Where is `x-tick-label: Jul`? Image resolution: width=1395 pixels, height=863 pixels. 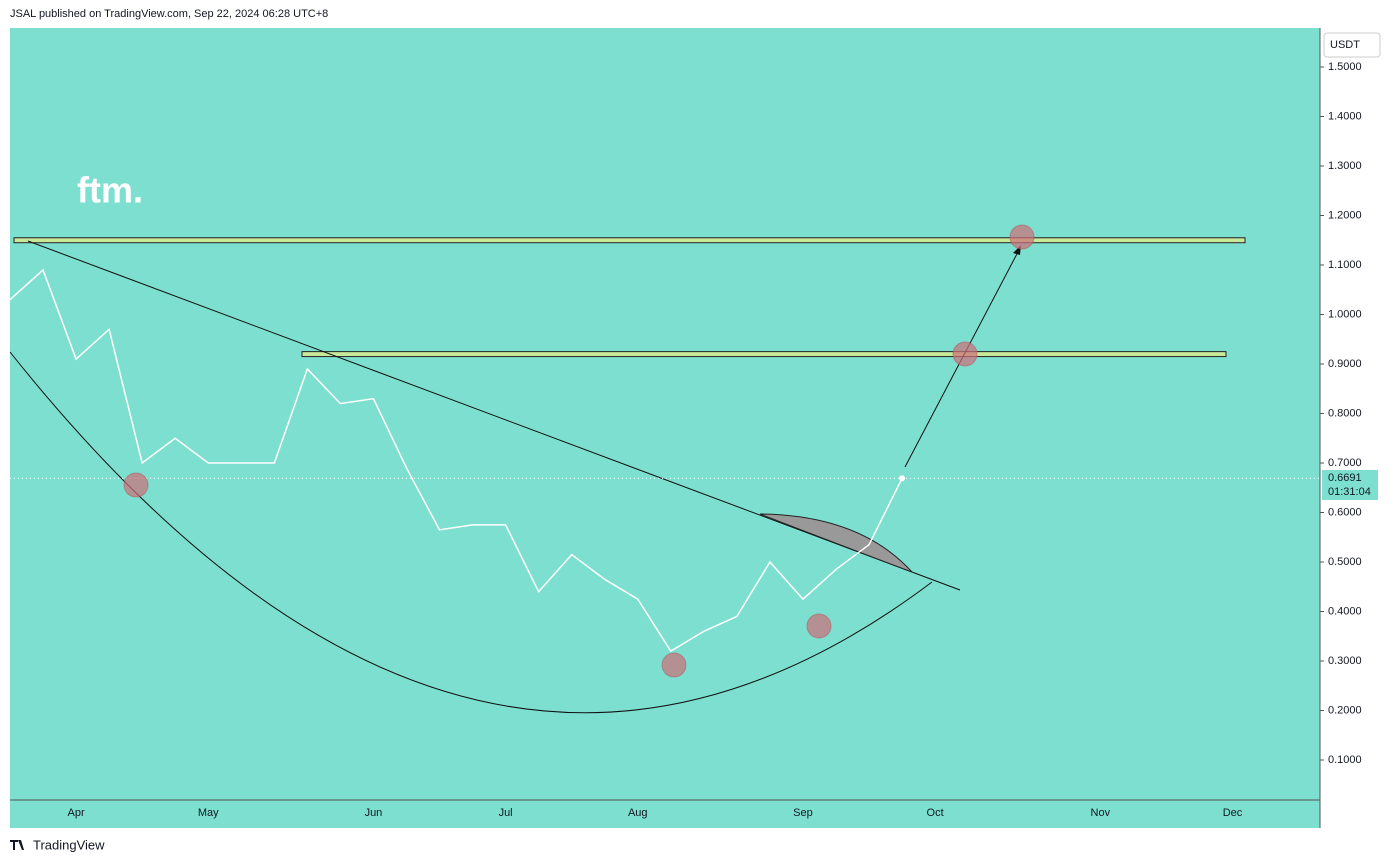
x-tick-label: Jul is located at coordinates (506, 813).